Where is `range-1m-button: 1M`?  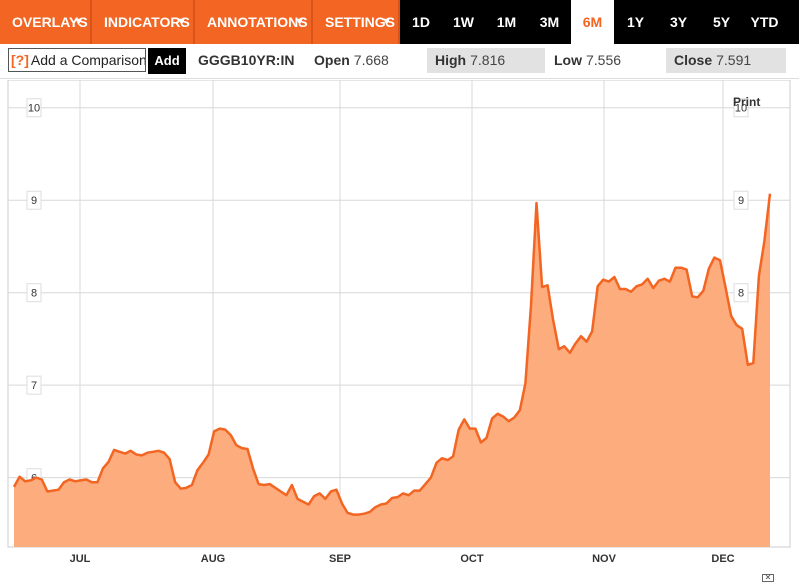 range-1m-button: 1M is located at coordinates (506, 22).